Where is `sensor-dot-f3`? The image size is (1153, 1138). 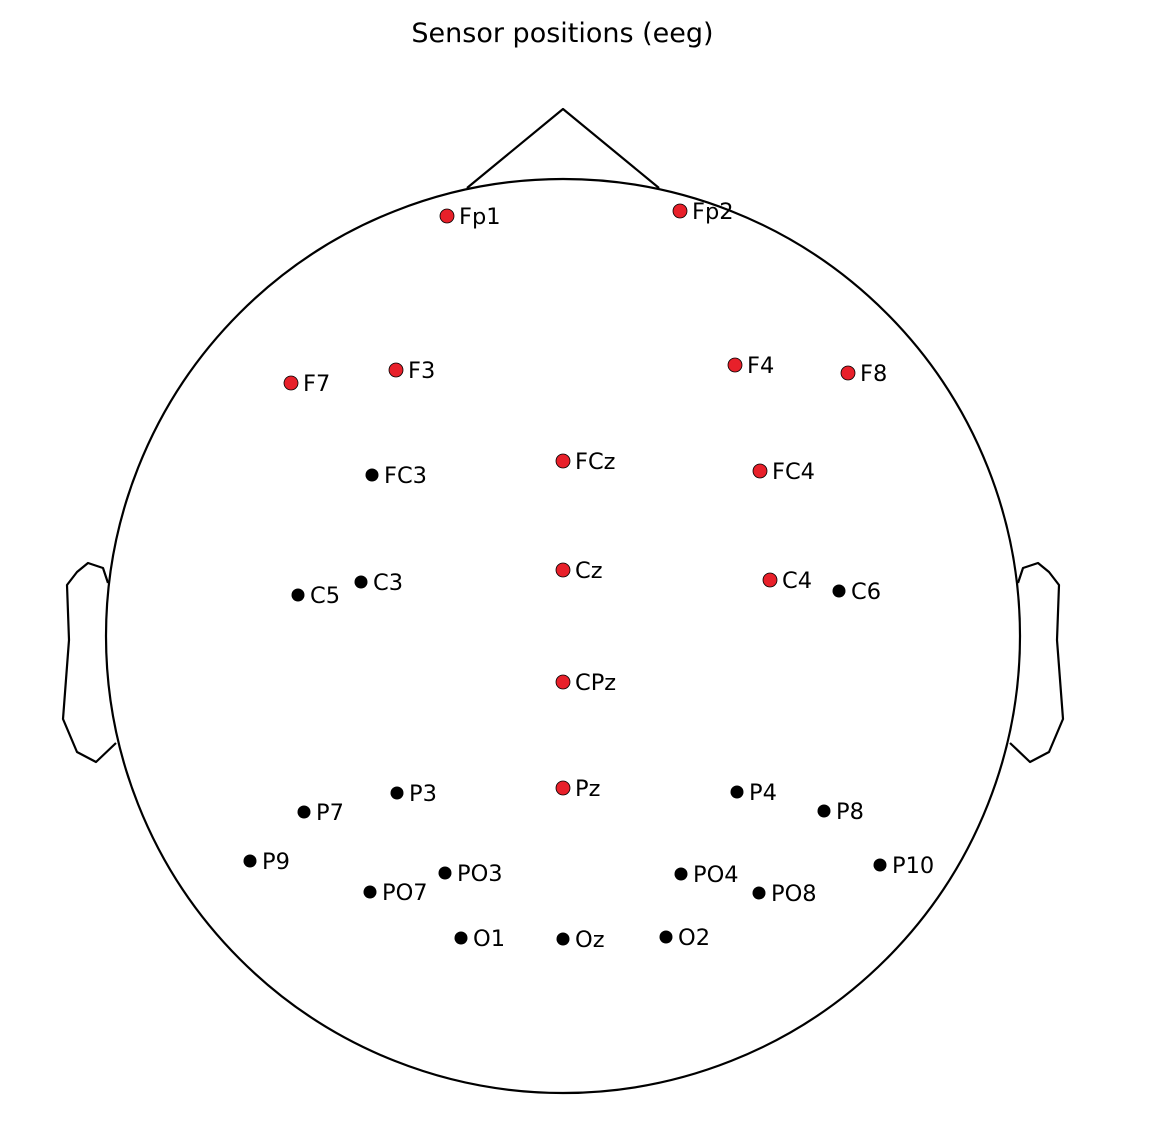
sensor-dot-f3 is located at coordinates (396, 370).